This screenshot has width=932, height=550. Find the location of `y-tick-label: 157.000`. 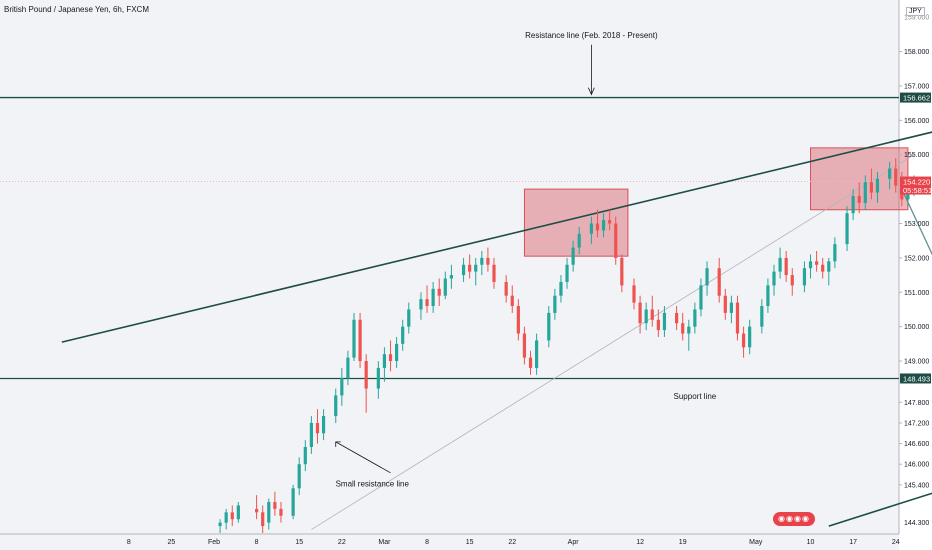

y-tick-label: 157.000 is located at coordinates (916, 86).